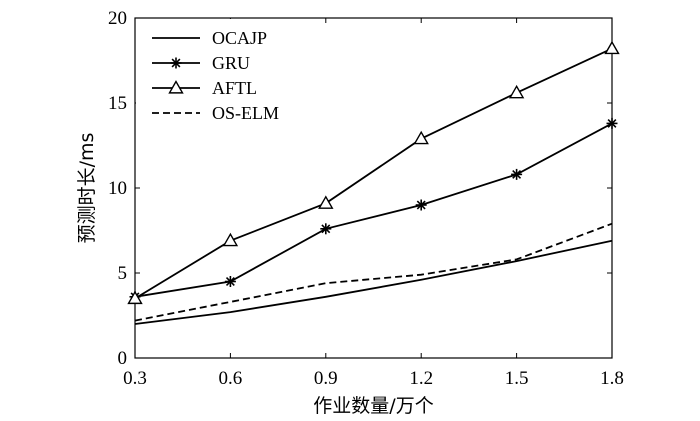 This screenshot has width=700, height=421. I want to click on legend-label-aftl: AFTL, so click(234, 88).